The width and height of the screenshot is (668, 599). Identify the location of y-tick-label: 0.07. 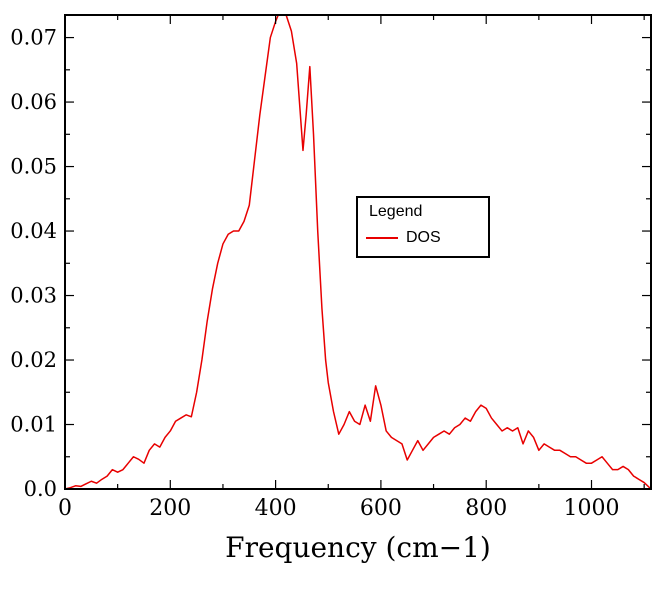
(33, 38).